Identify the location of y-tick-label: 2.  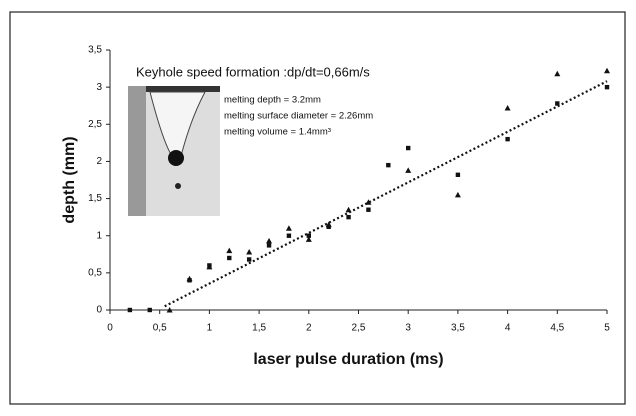
(99, 161).